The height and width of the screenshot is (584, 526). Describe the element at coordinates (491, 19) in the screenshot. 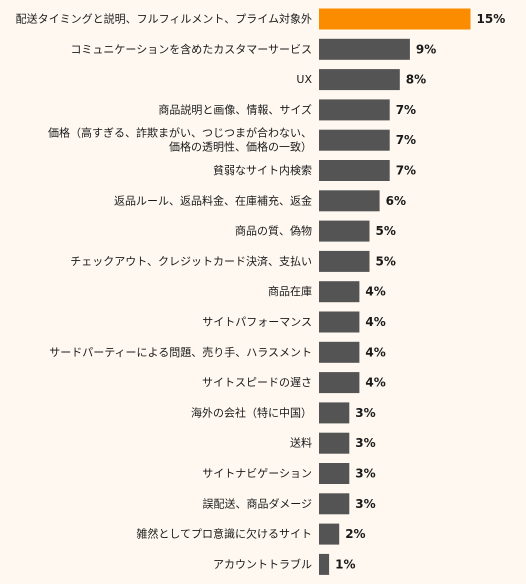

I see `bar-value-label: 15%` at that location.